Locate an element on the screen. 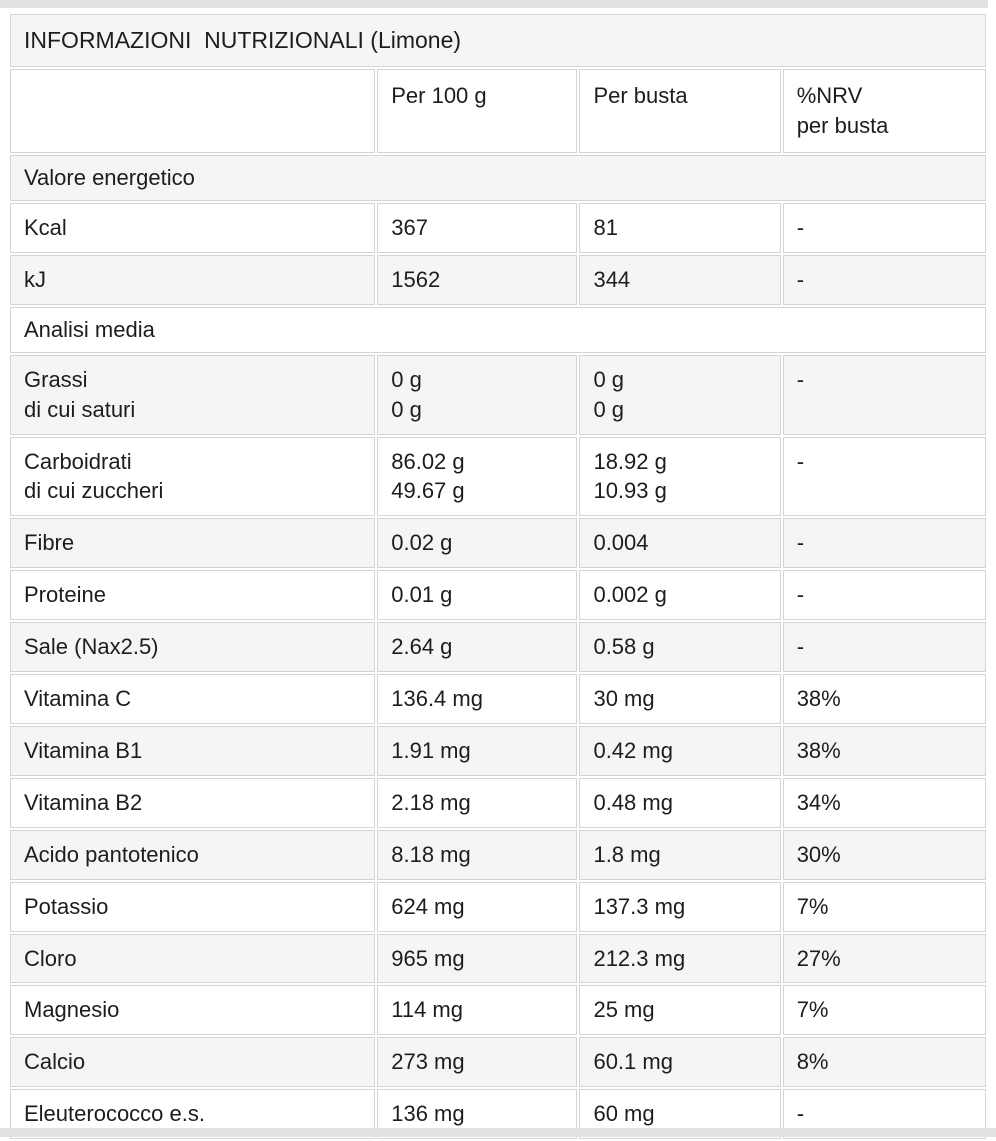 The width and height of the screenshot is (996, 1141). column-header-per-busta: Per busta is located at coordinates (680, 111).